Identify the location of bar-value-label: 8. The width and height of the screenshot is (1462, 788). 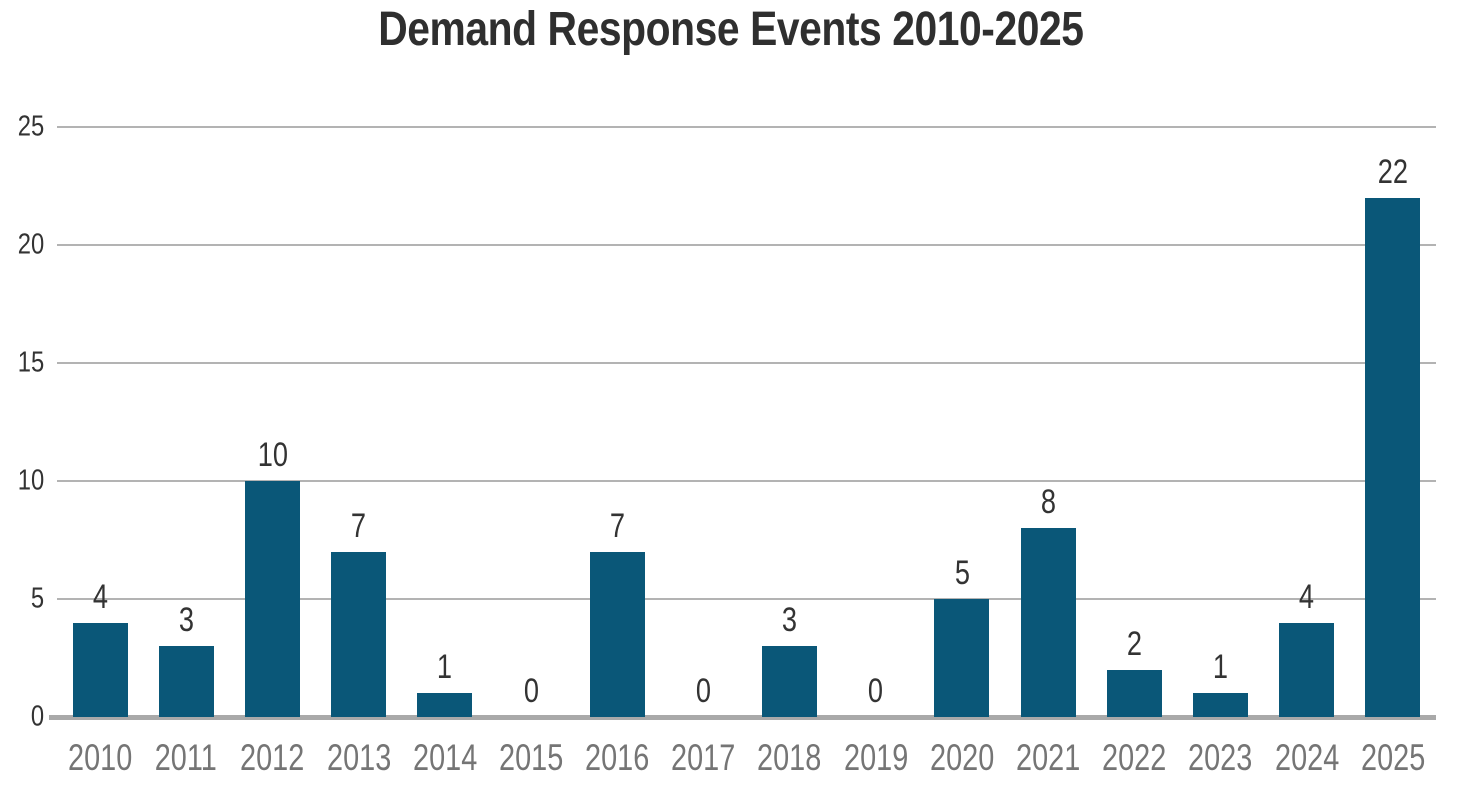
(1048, 502).